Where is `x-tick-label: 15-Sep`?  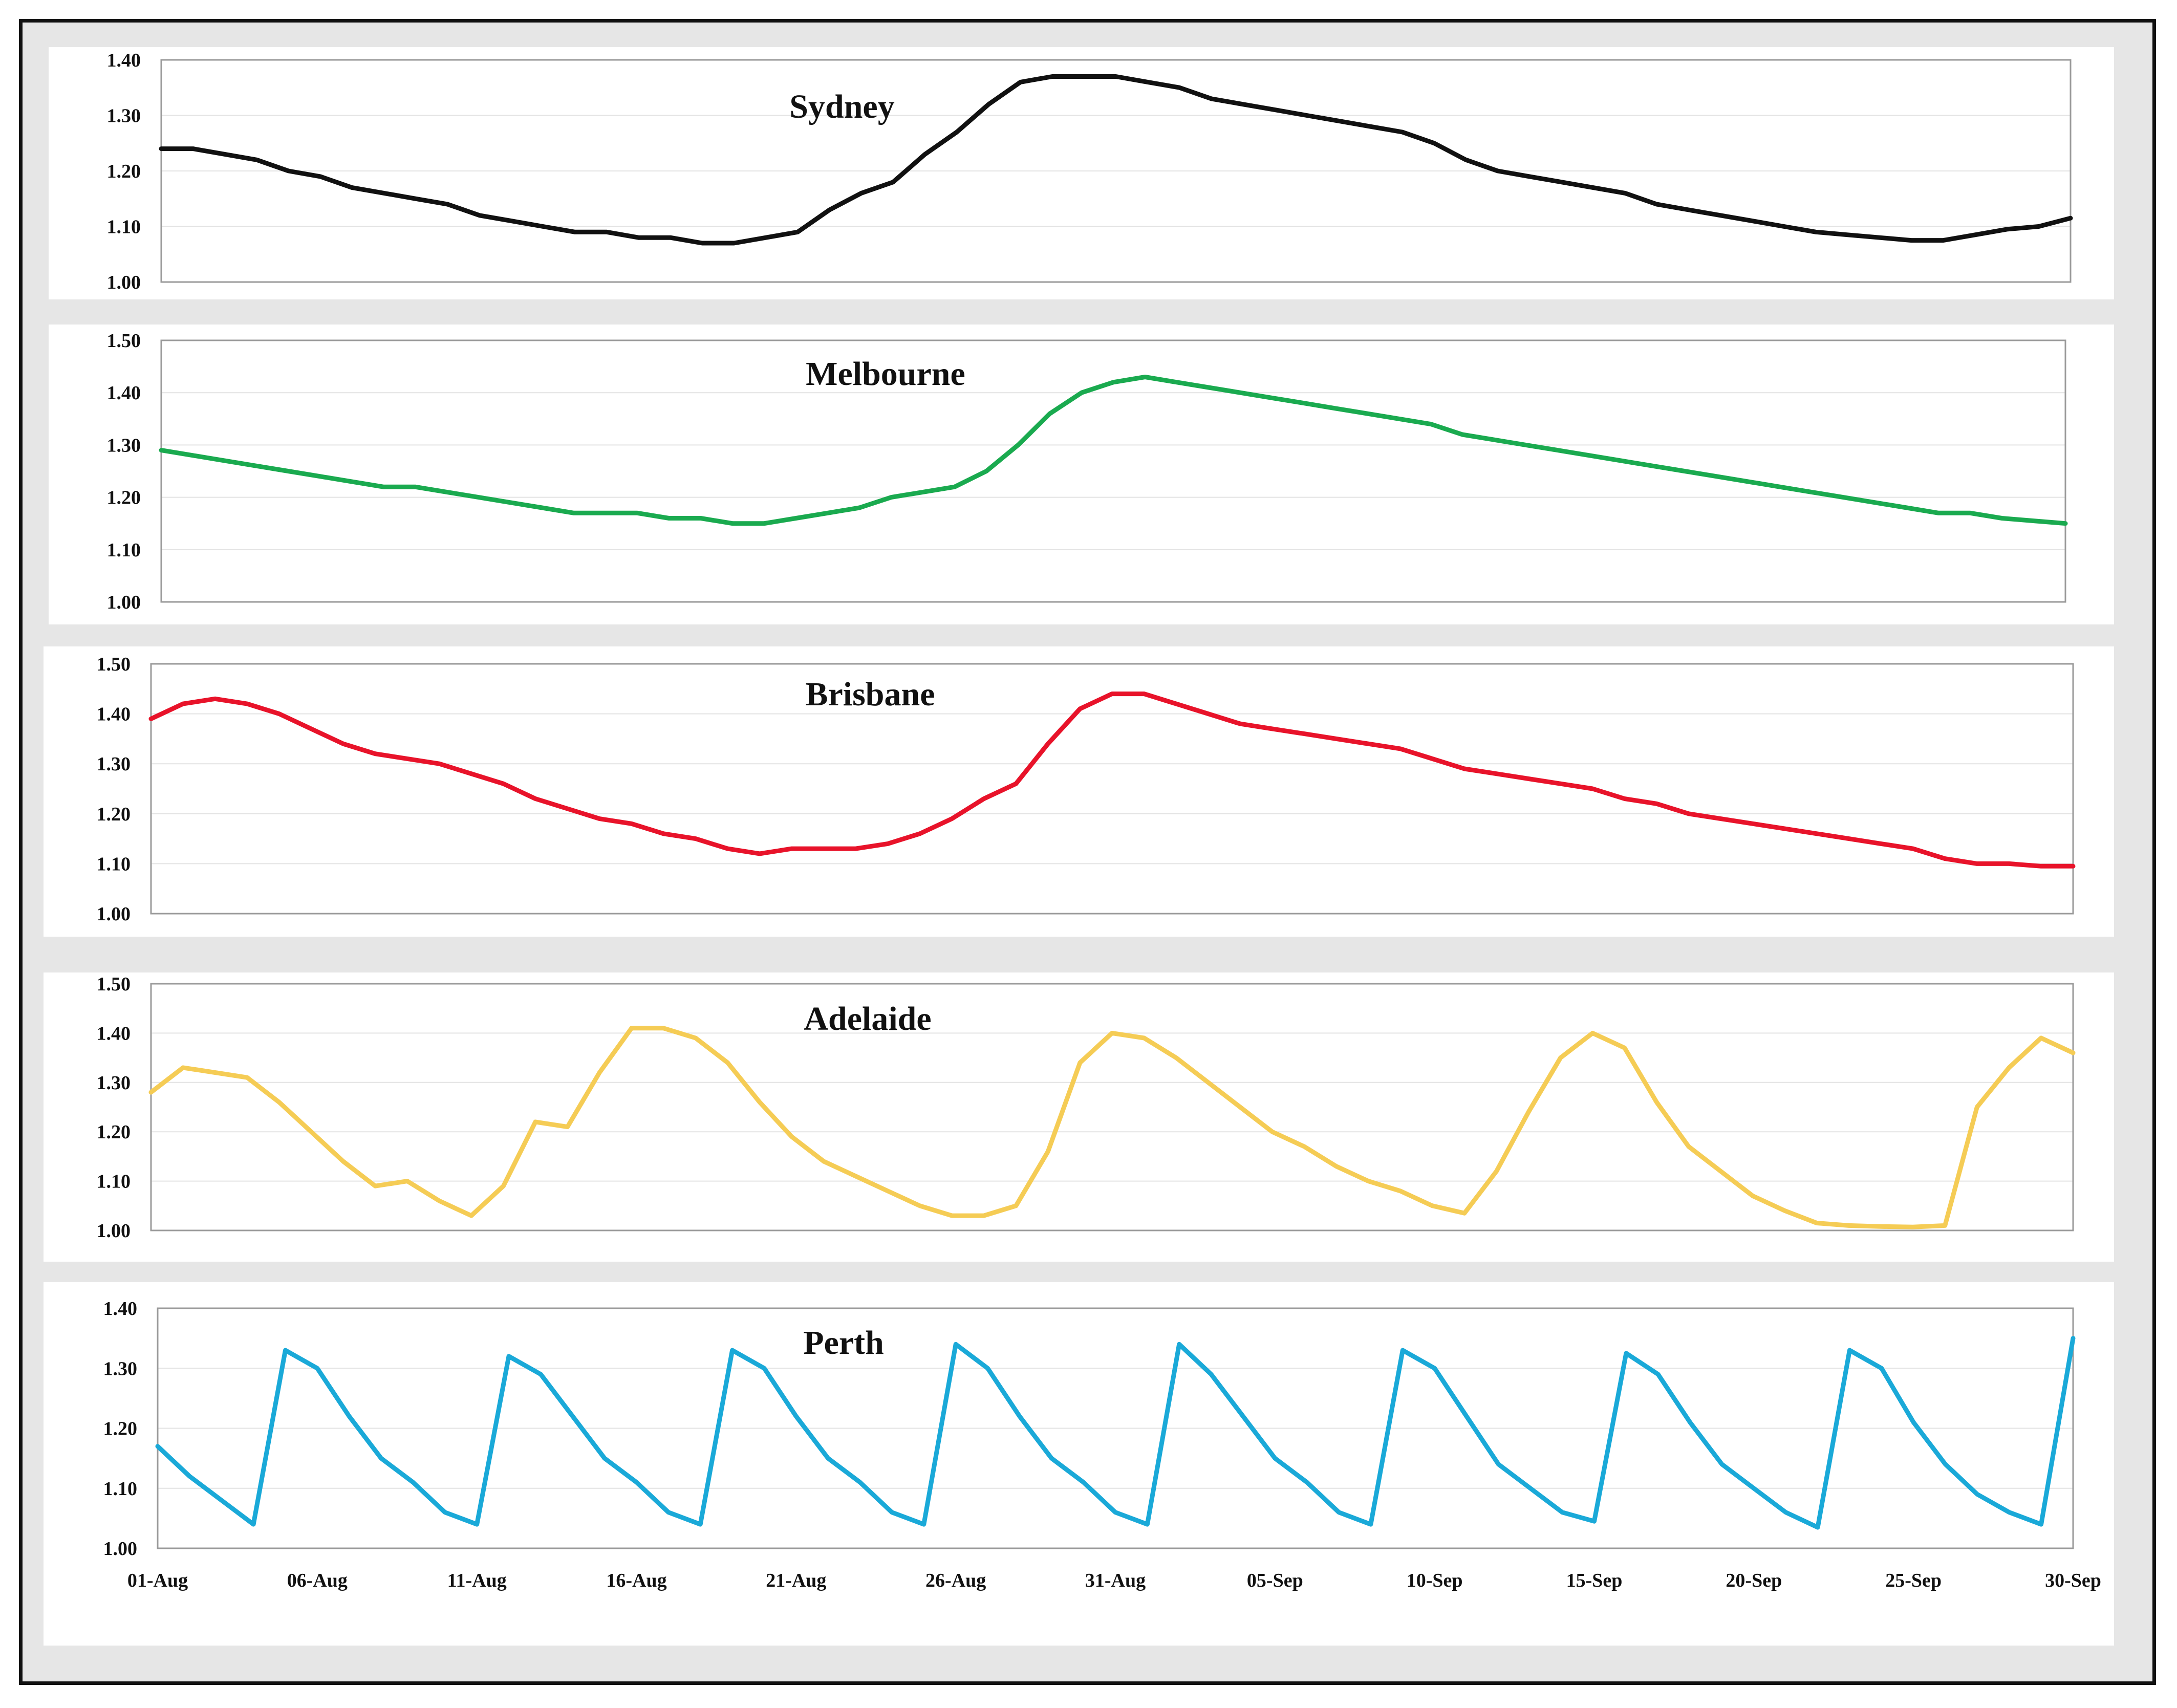 x-tick-label: 15-Sep is located at coordinates (1594, 1580).